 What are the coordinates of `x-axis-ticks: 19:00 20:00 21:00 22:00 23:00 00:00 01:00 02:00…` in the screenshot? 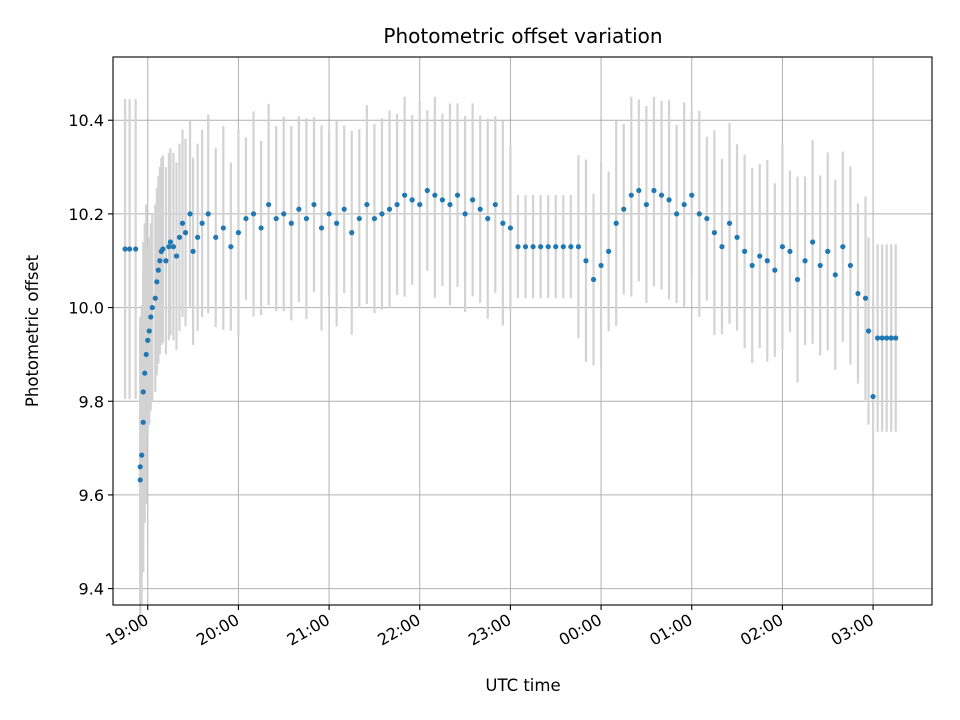 It's located at (489, 627).